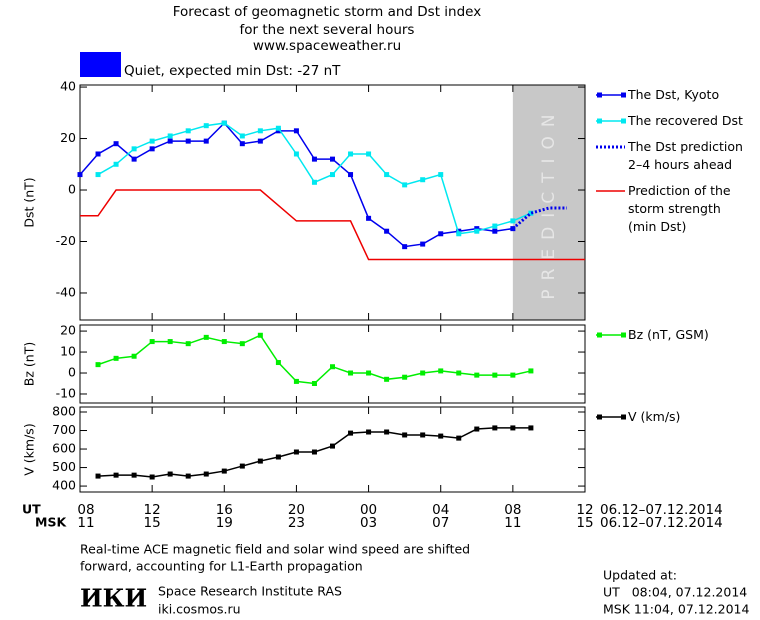 This screenshot has height=620, width=760. What do you see at coordinates (440, 523) in the screenshot?
I see `msk-tick-label: 07` at bounding box center [440, 523].